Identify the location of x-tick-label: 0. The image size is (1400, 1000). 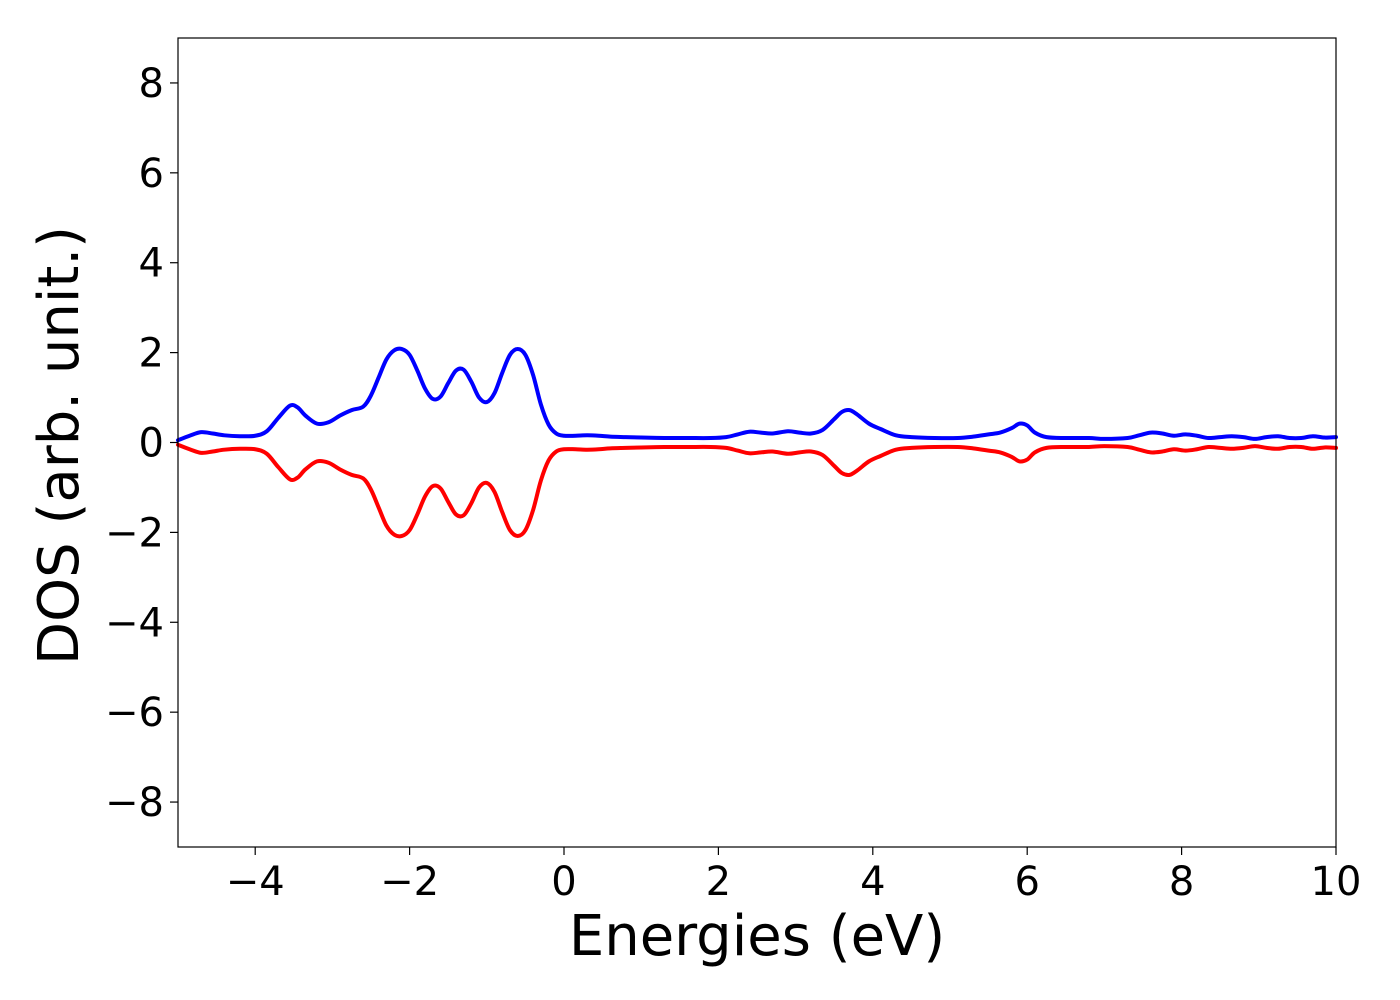
(563, 882).